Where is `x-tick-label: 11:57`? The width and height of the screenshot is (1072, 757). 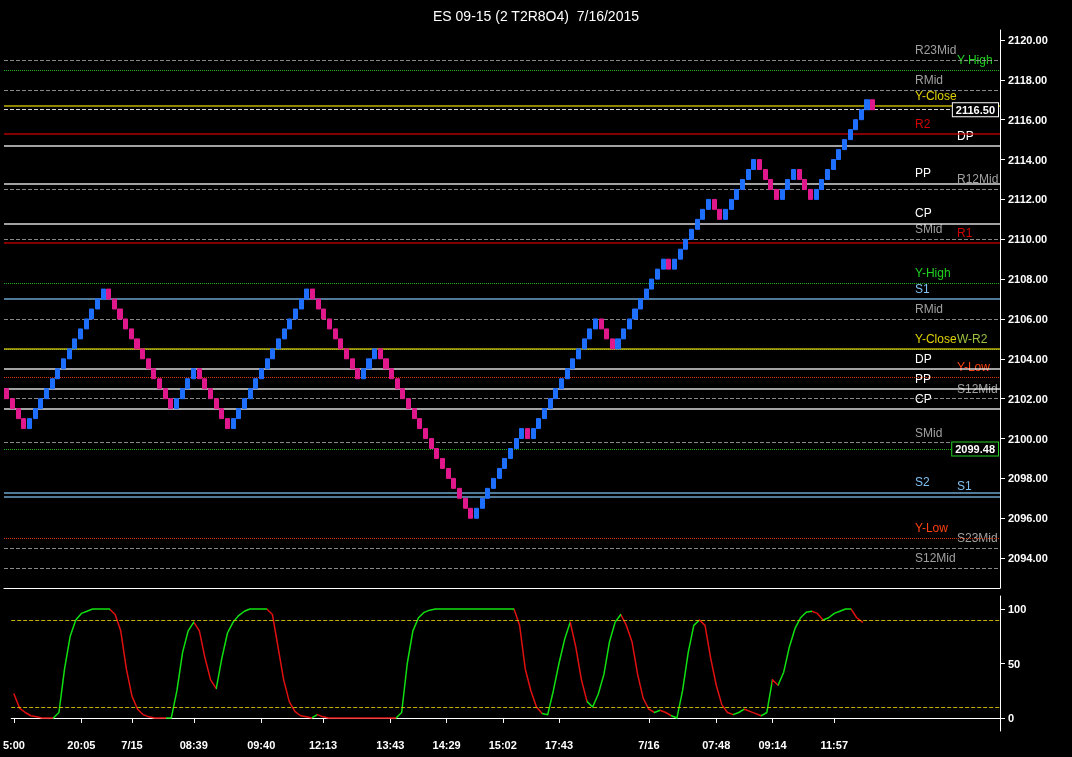
x-tick-label: 11:57 is located at coordinates (834, 744).